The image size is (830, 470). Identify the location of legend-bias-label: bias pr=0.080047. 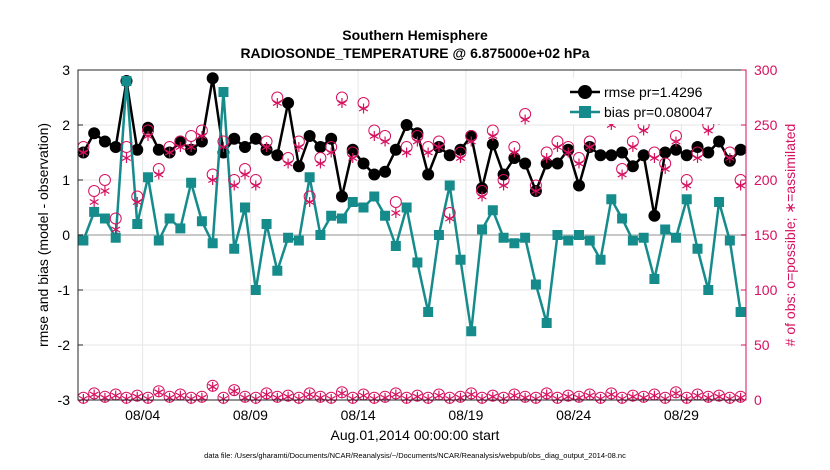
(658, 112).